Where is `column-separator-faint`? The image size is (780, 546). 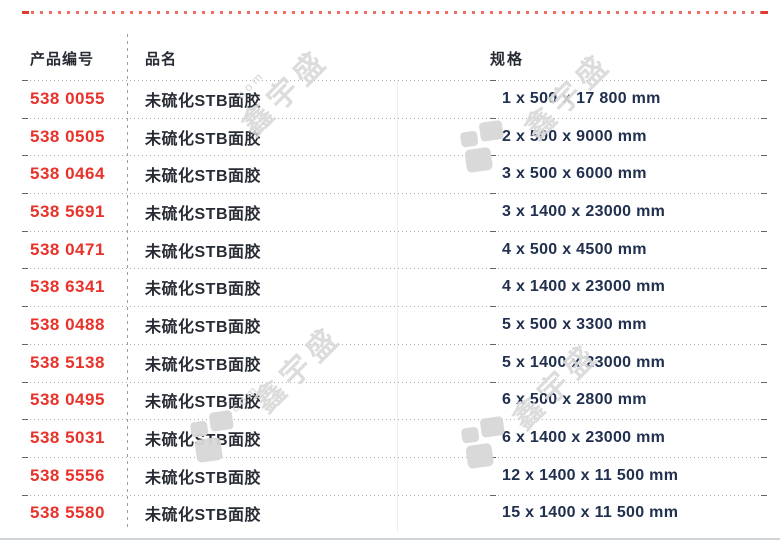
column-separator-faint is located at coordinates (397, 306).